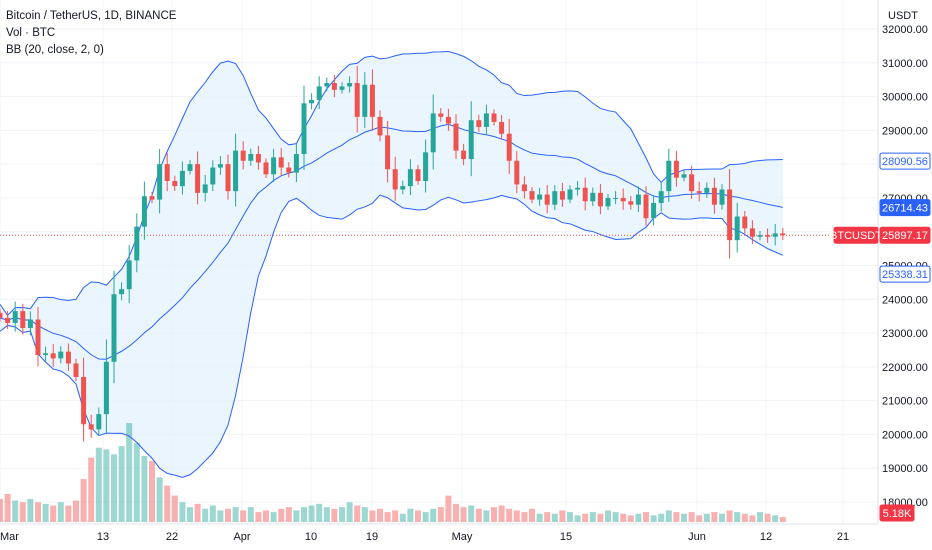 The width and height of the screenshot is (932, 550). Describe the element at coordinates (905, 131) in the screenshot. I see `y-tick-label: 29000.00` at that location.